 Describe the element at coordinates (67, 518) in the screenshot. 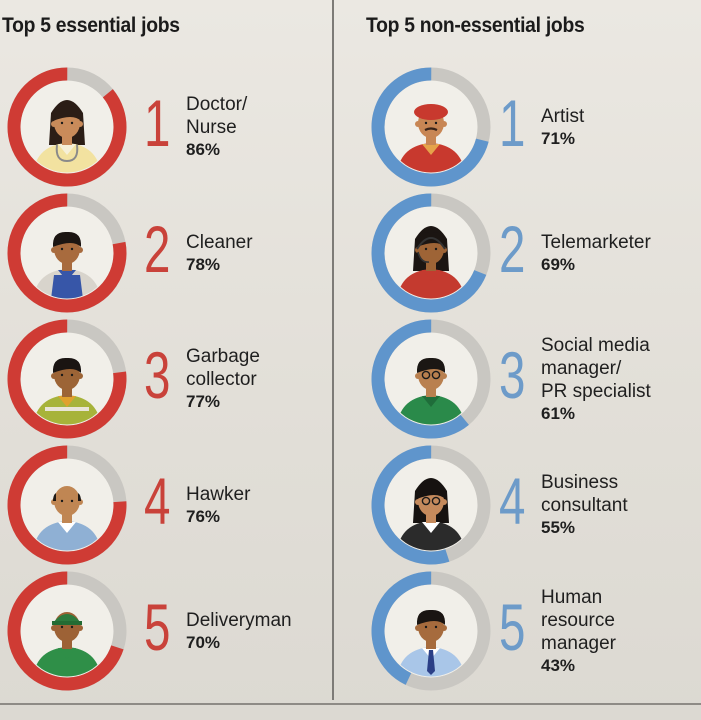

I see `hawker-icon` at that location.